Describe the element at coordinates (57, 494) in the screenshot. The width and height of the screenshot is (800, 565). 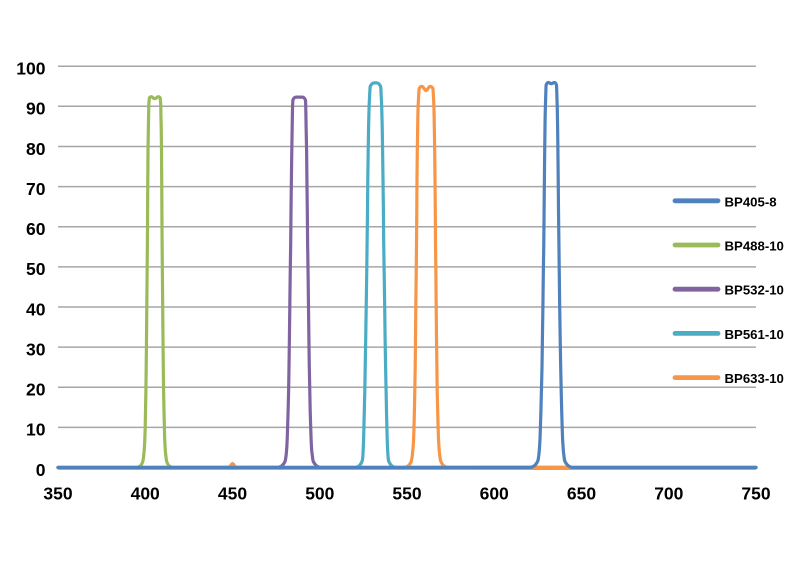
I see `svg-text: 350` at that location.